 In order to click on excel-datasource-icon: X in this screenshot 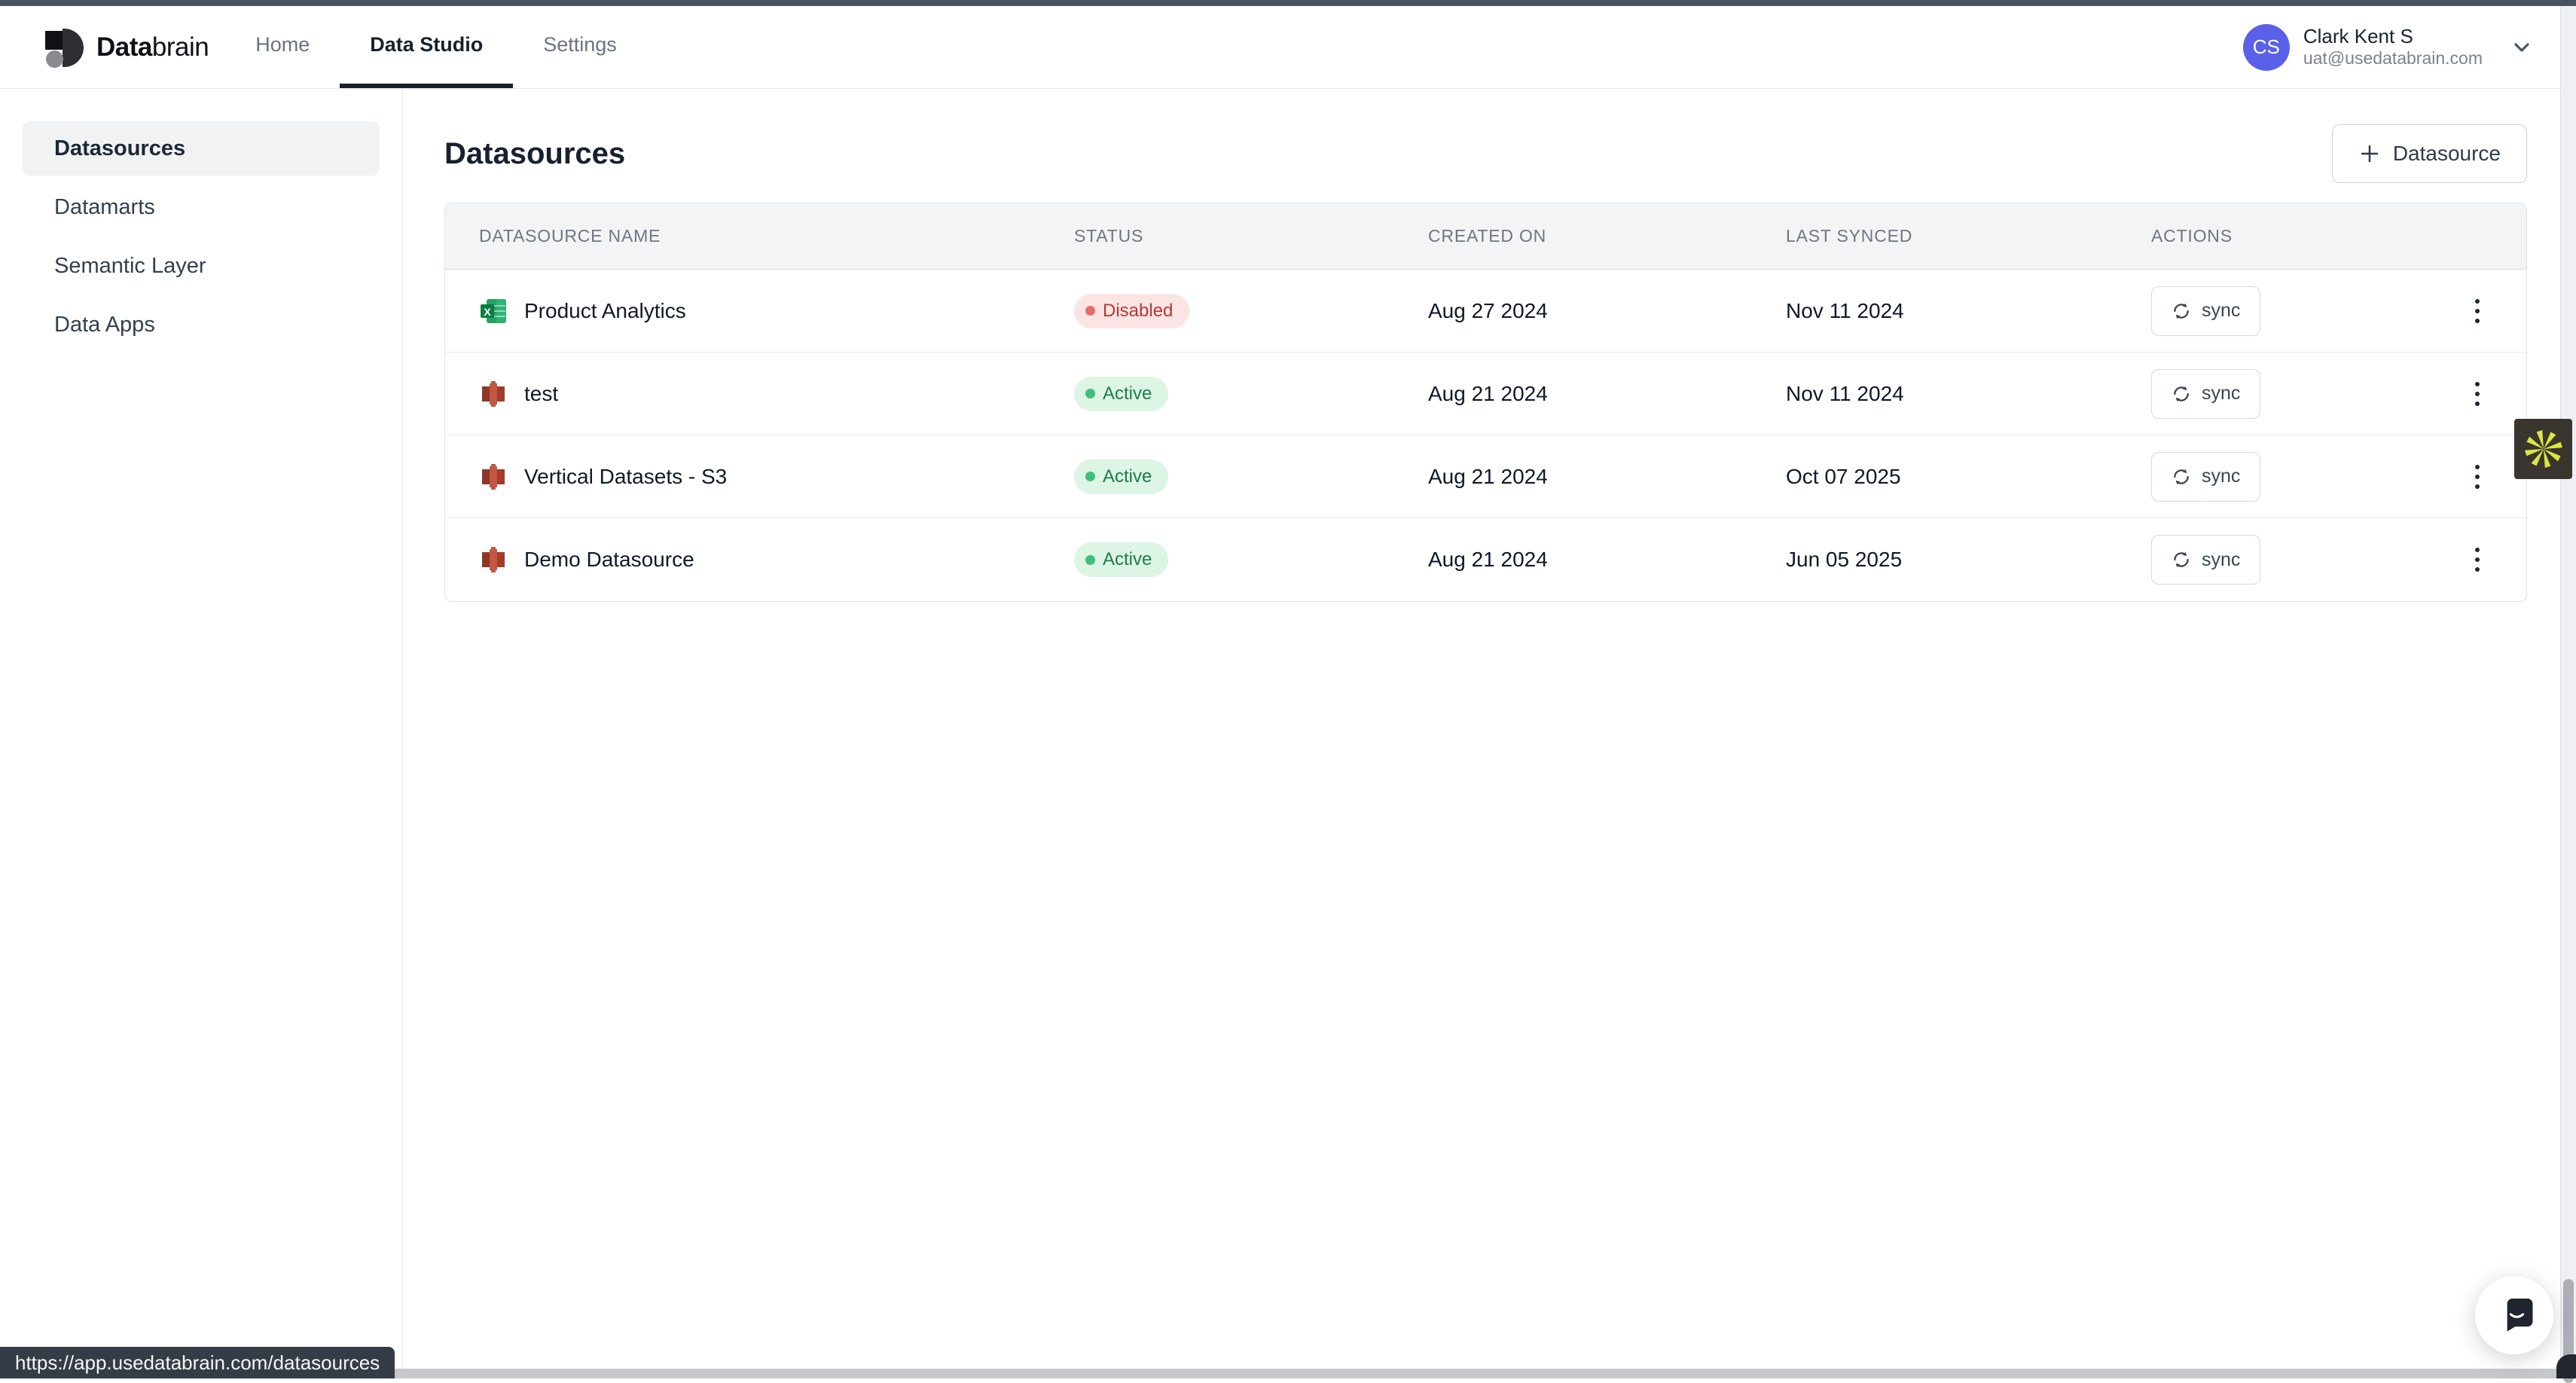, I will do `click(494, 311)`.